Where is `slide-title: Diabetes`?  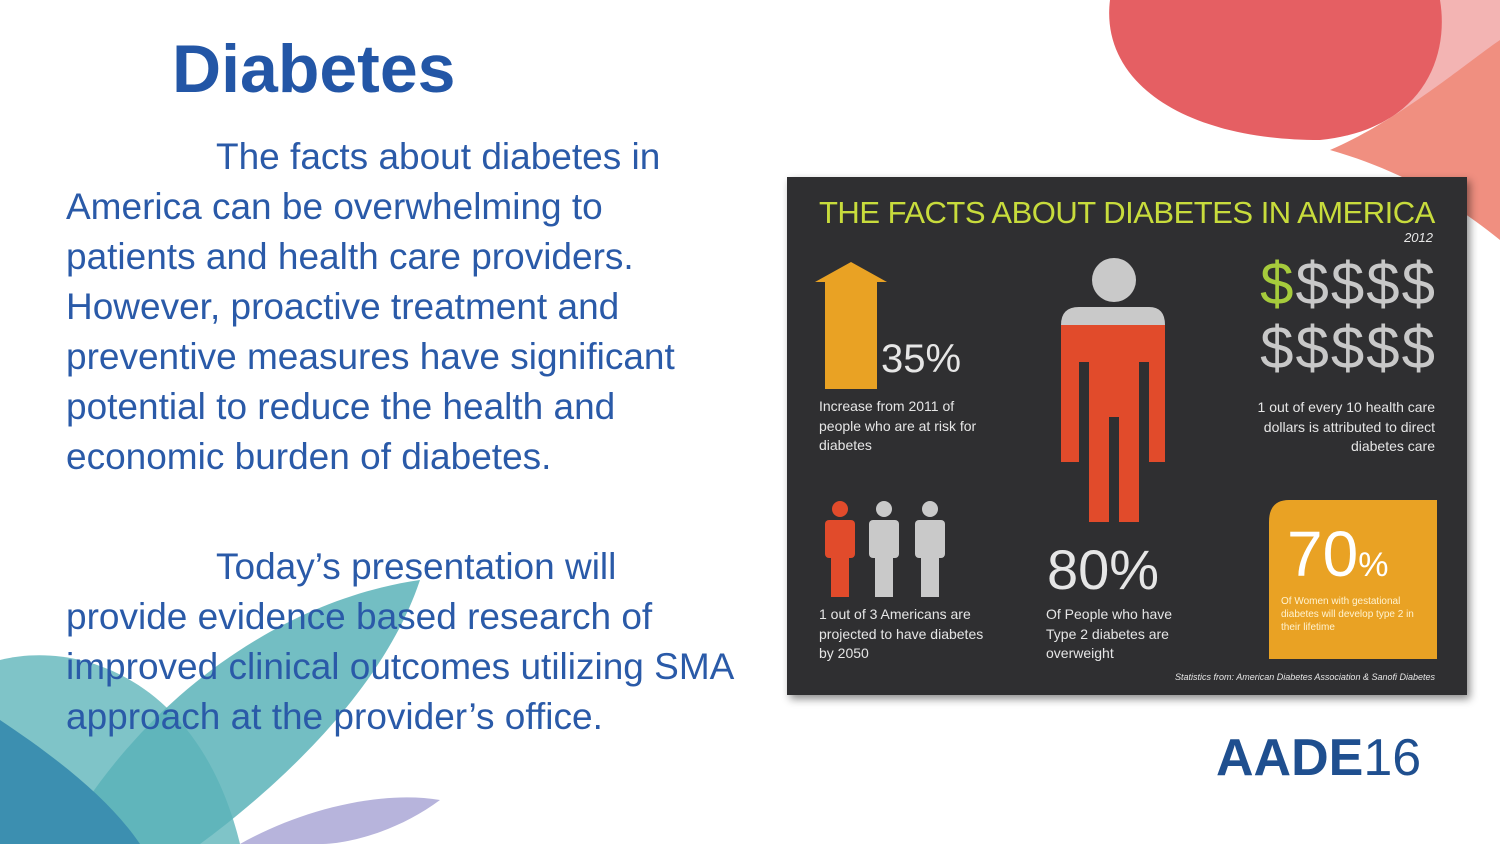 slide-title: Diabetes is located at coordinates (314, 69).